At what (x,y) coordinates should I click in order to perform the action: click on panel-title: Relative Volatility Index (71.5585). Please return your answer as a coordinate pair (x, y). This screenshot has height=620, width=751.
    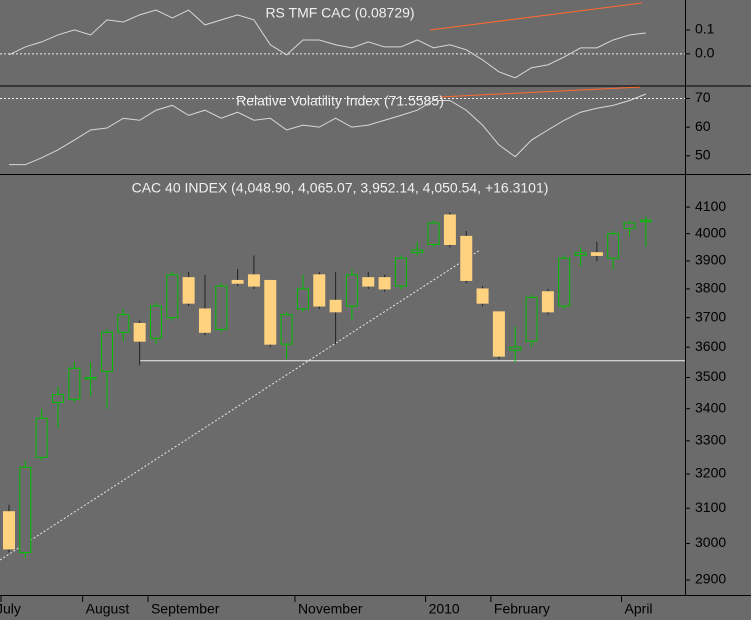
    Looking at the image, I should click on (340, 101).